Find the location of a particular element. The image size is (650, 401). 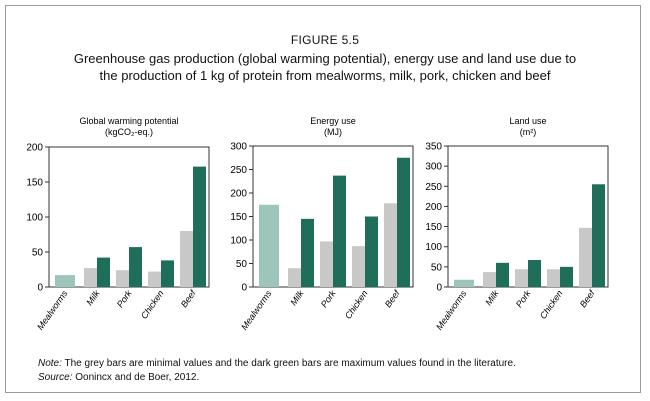

source-prefix: Source: is located at coordinates (55, 377).